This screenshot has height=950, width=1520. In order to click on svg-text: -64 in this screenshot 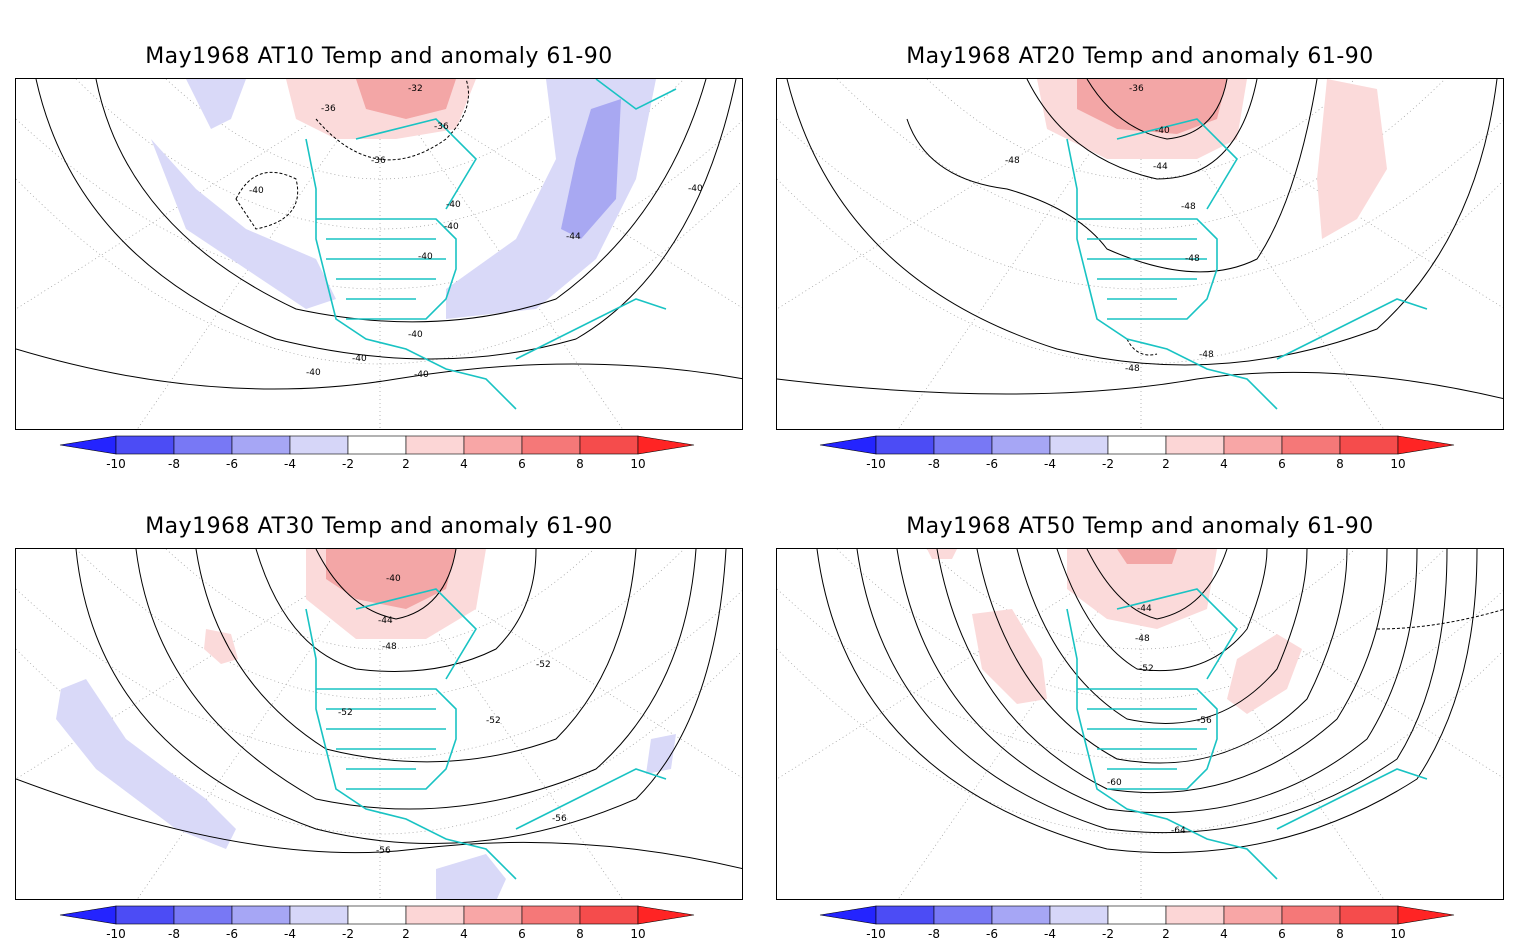, I will do `click(1178, 831)`.